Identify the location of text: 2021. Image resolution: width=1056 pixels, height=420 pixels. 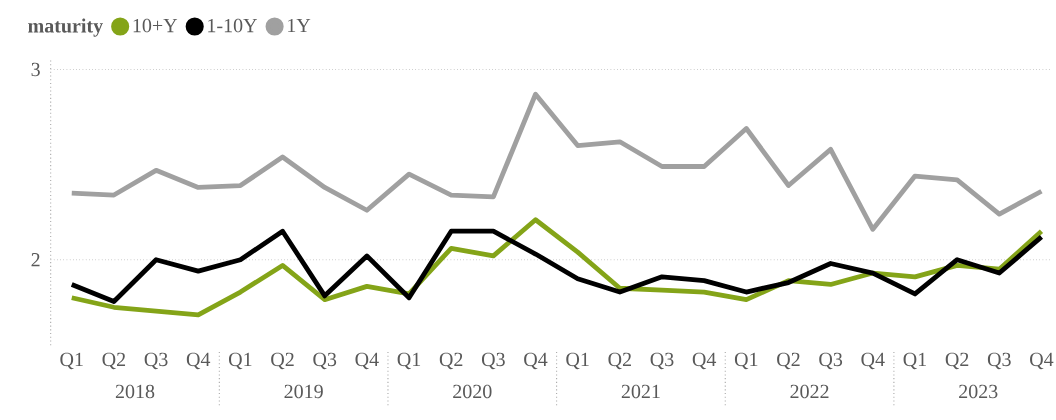
(640, 391).